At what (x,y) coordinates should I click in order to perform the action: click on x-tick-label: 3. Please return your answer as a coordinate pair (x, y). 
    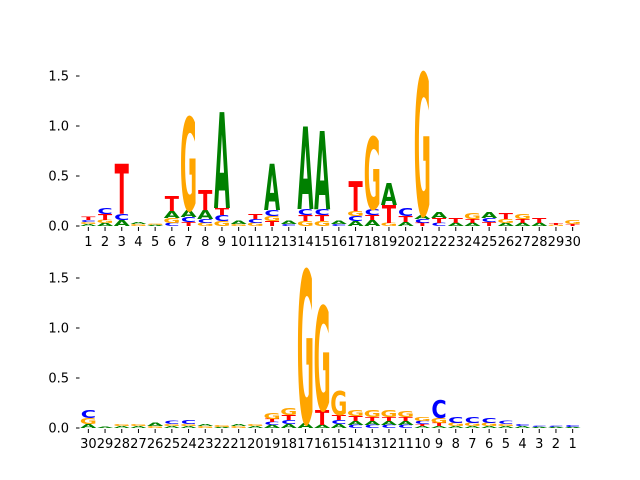
    Looking at the image, I should click on (539, 444).